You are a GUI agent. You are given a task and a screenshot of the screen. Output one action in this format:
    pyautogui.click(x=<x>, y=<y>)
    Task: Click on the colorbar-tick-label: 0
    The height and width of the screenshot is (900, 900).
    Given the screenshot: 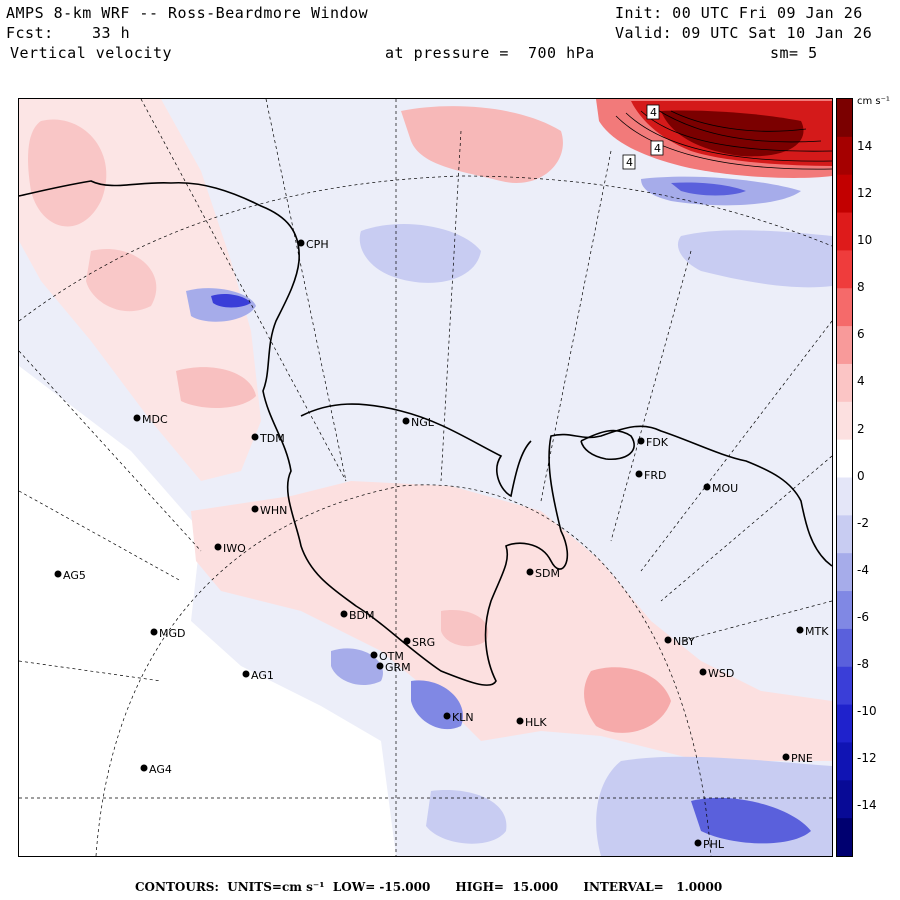 What is the action you would take?
    pyautogui.click(x=861, y=476)
    